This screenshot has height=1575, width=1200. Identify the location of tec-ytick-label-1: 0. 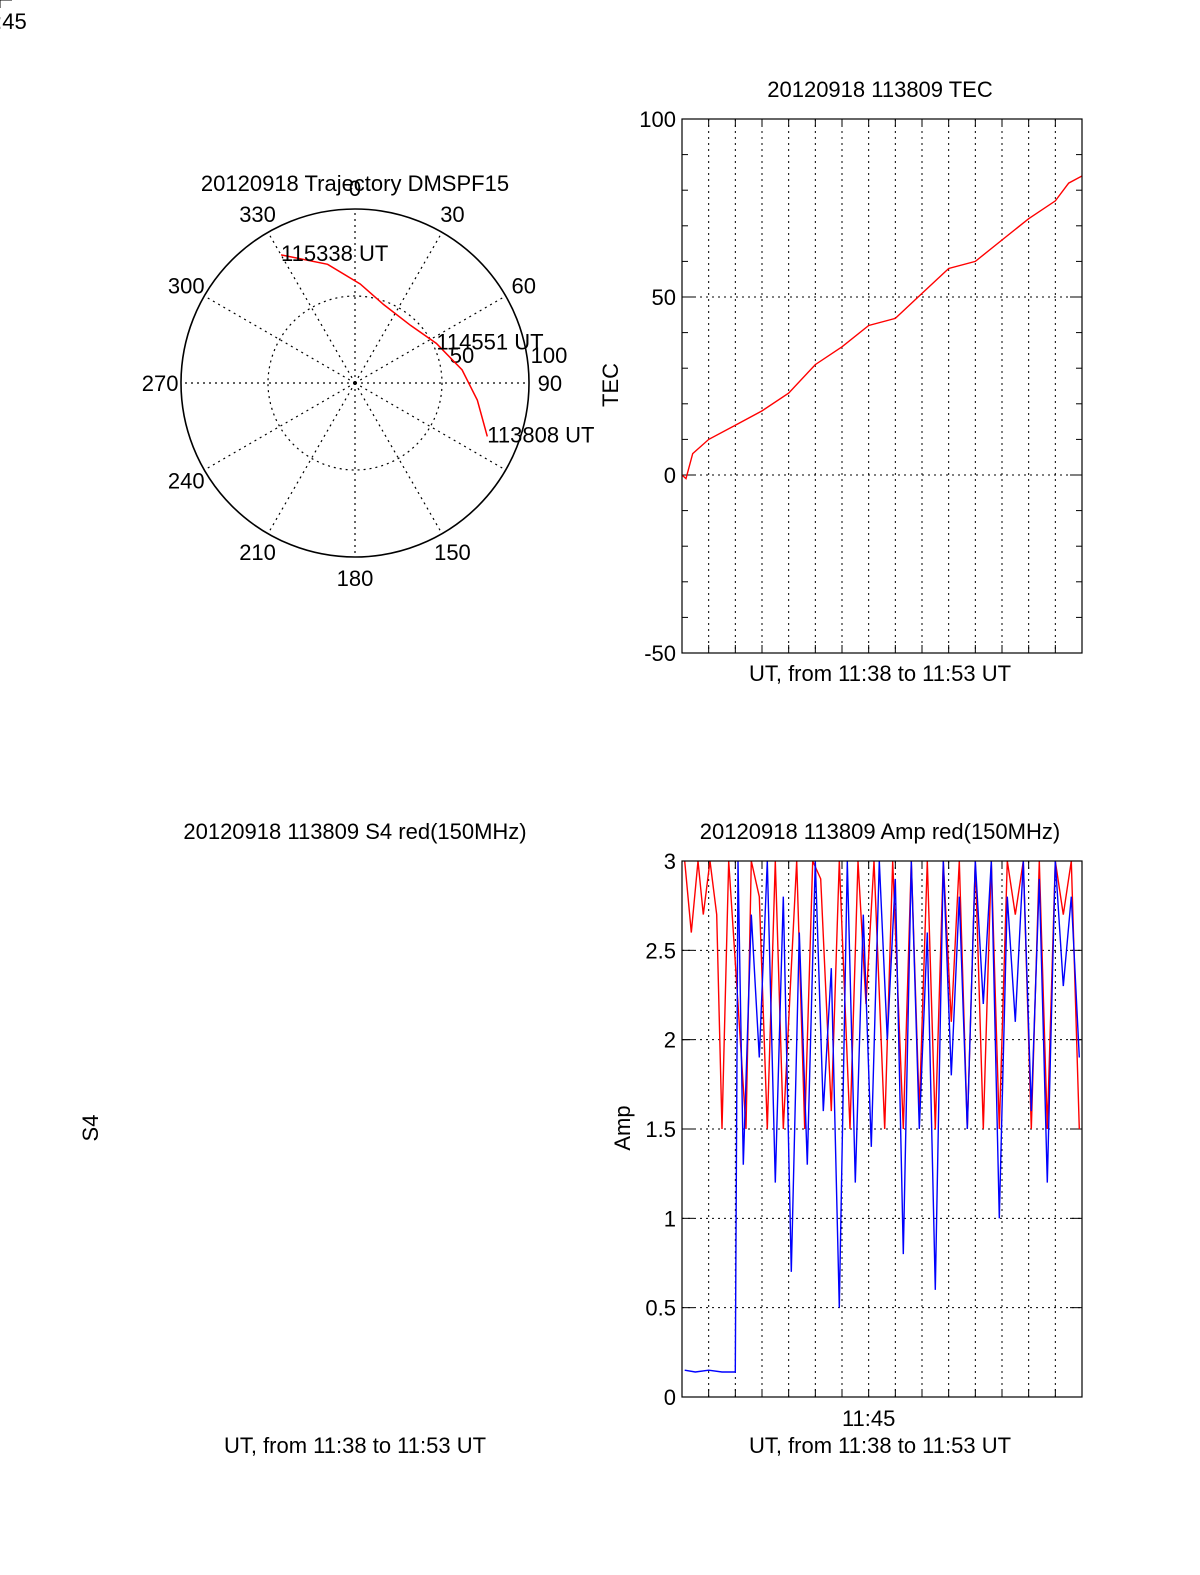
(670, 475).